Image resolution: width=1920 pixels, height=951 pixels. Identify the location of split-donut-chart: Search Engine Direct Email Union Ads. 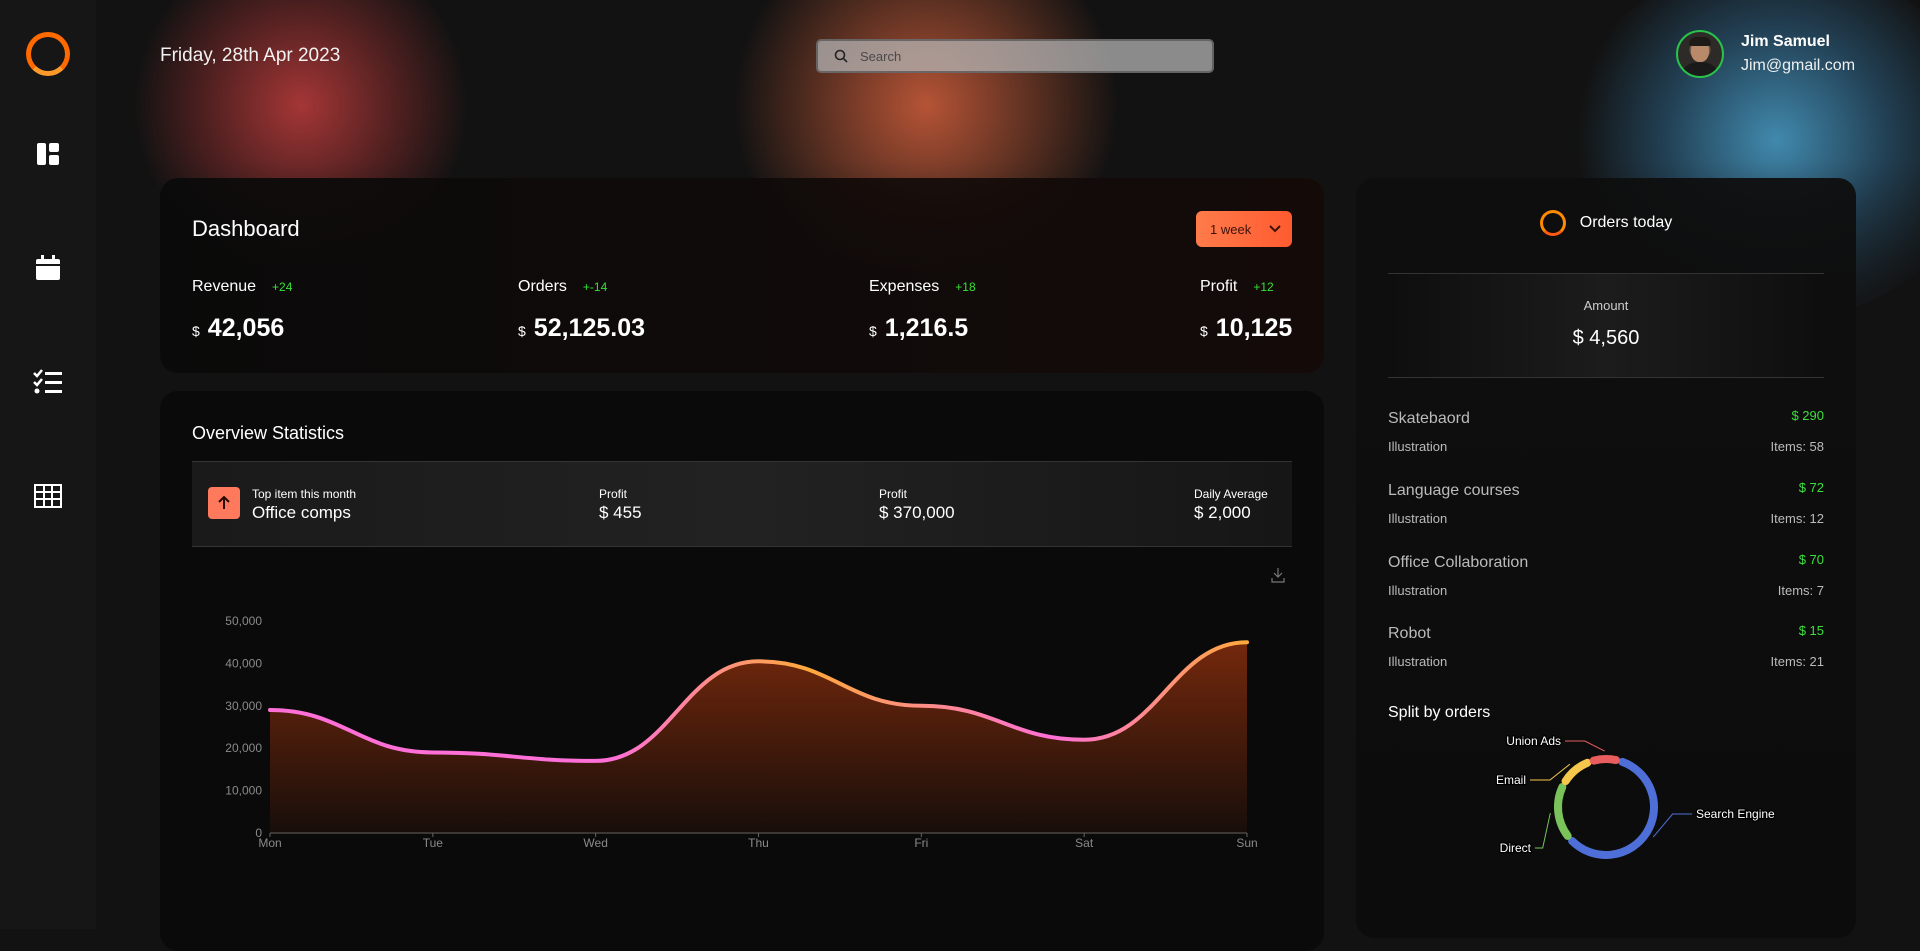
(1635, 796).